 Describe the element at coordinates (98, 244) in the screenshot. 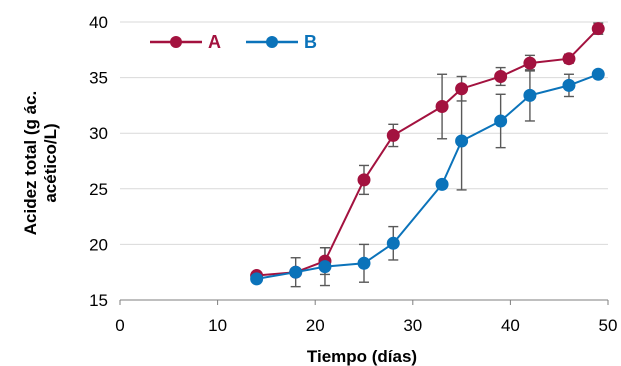

I see `y-tick-label: 20` at that location.